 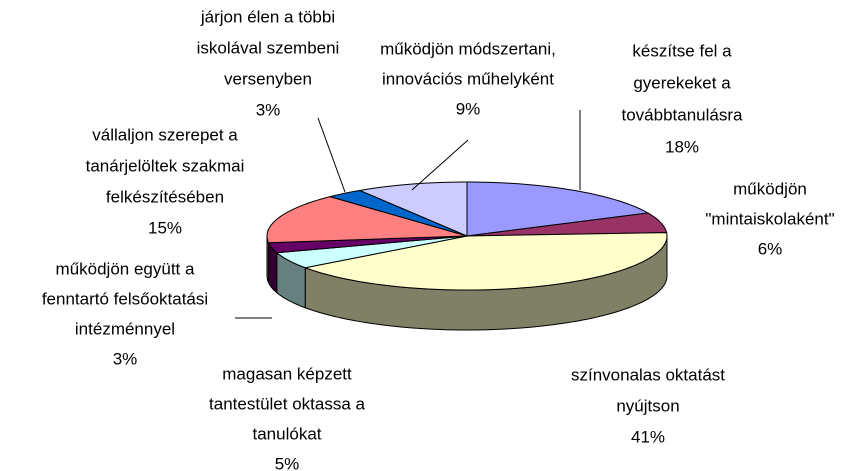 I want to click on slice-label: járjon élen a többi, so click(x=267, y=16).